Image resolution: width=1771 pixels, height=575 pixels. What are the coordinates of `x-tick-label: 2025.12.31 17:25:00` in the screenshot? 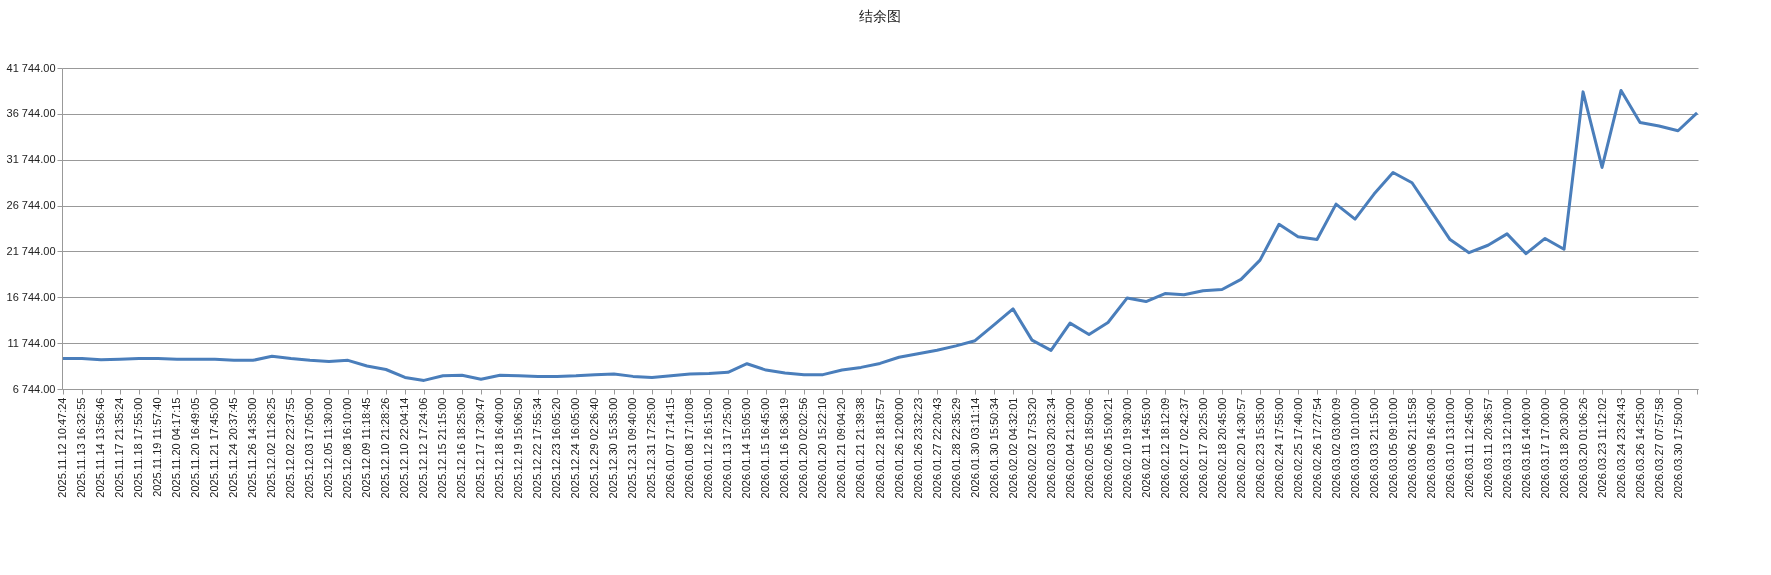 It's located at (651, 448).